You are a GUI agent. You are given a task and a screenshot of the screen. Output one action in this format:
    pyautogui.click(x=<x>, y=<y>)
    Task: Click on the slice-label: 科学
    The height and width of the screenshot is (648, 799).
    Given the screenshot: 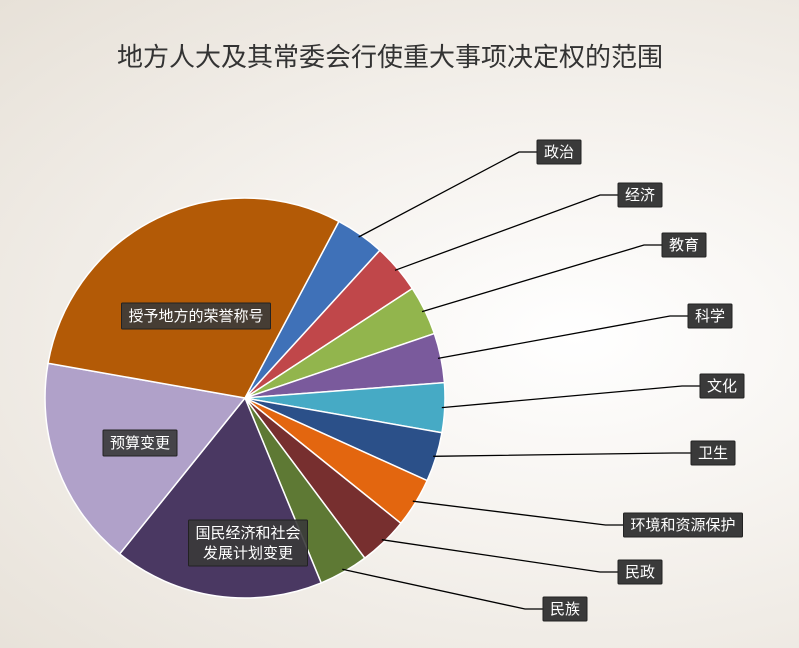 What is the action you would take?
    pyautogui.click(x=710, y=316)
    